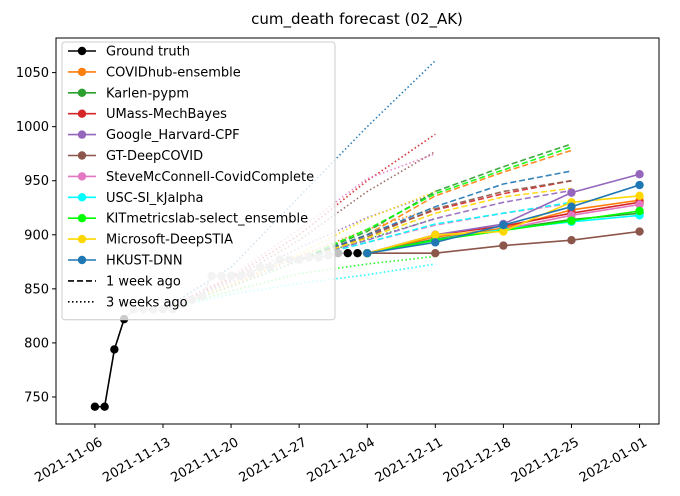 Image resolution: width=680 pixels, height=496 pixels. What do you see at coordinates (207, 219) in the screenshot?
I see `legend-label: KITmetricslab-select_ensemble` at bounding box center [207, 219].